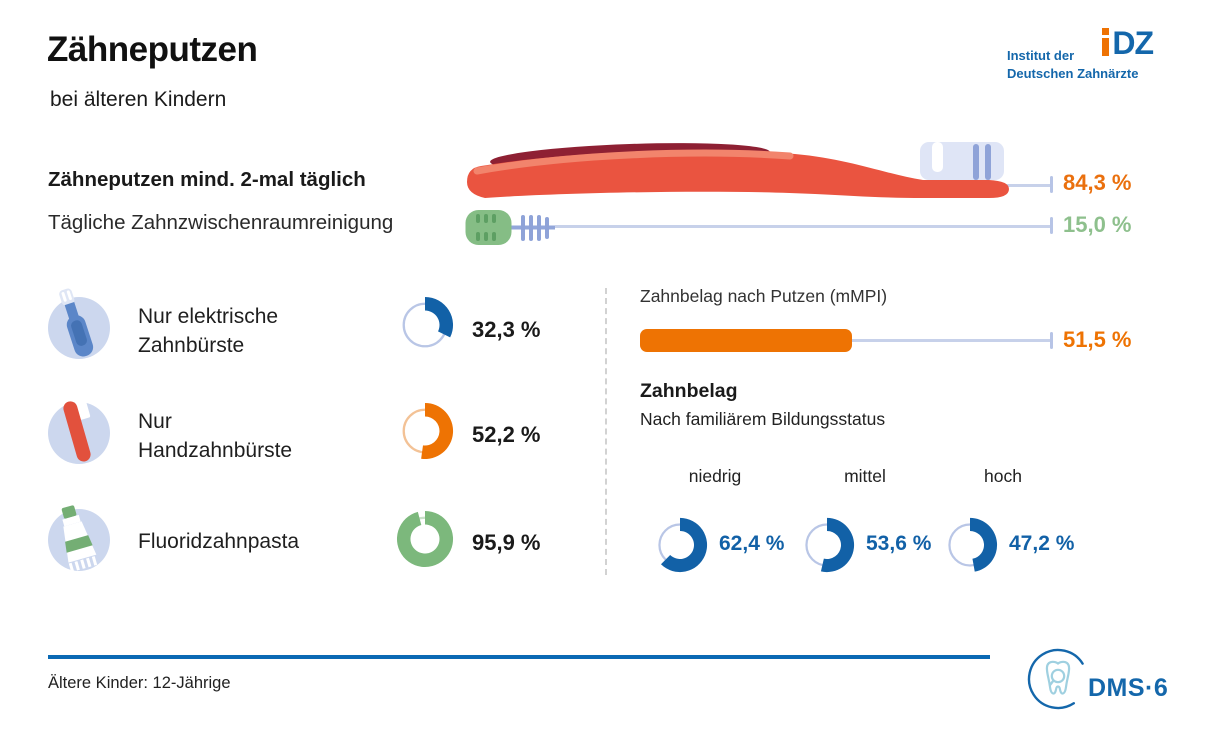 This screenshot has height=754, width=1208. I want to click on plaque-section-title: Zahnbelag, so click(689, 391).